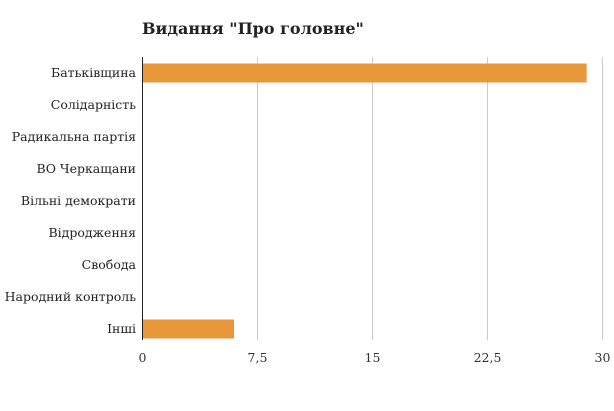 The height and width of the screenshot is (411, 614). Describe the element at coordinates (92, 232) in the screenshot. I see `category-label: Відродження` at that location.